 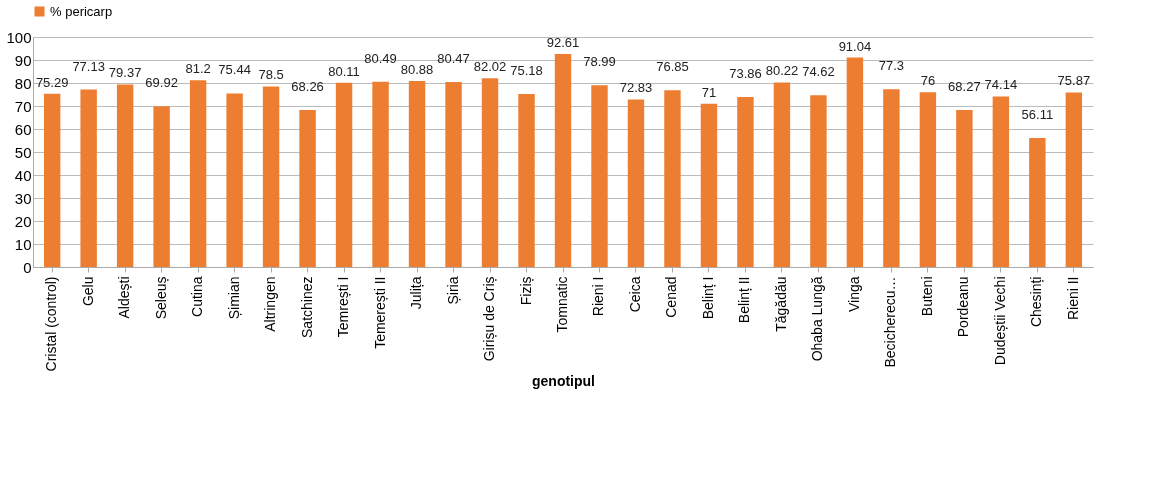 What do you see at coordinates (23, 221) in the screenshot?
I see `y-tick-label: 20` at bounding box center [23, 221].